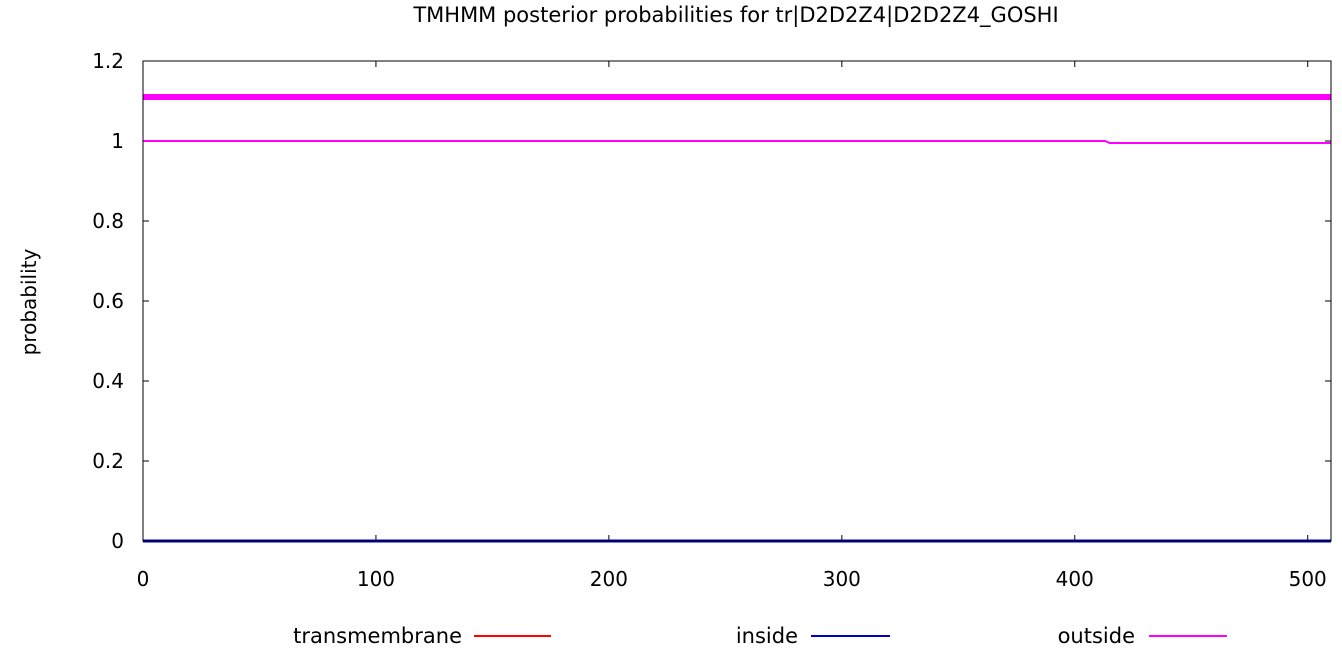 This screenshot has height=649, width=1342. What do you see at coordinates (767, 636) in the screenshot?
I see `legend-label-inside: inside` at bounding box center [767, 636].